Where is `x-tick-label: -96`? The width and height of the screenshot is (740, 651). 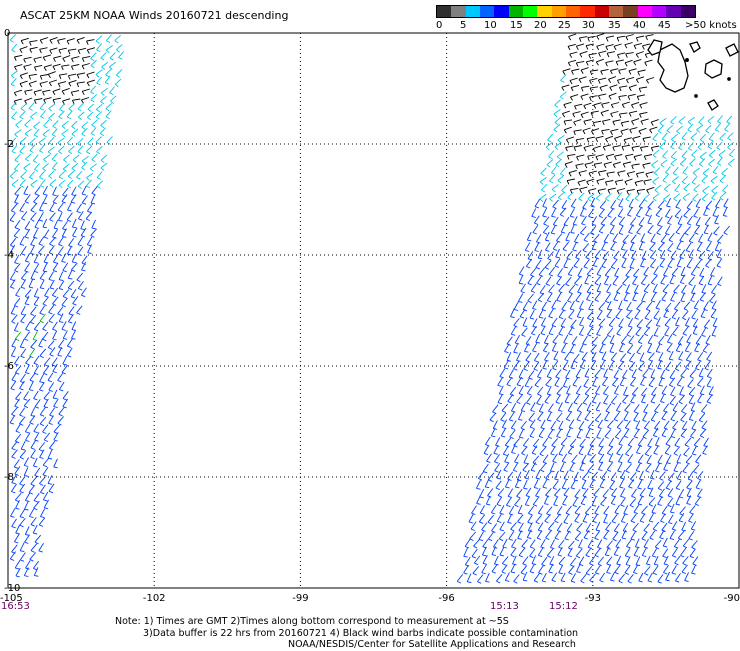
x-tick-label: -96 is located at coordinates (446, 598).